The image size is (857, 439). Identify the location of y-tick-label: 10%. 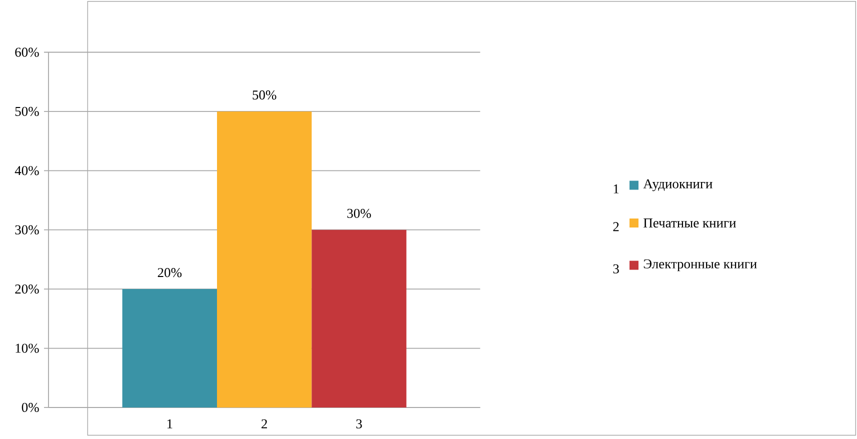
(27, 348).